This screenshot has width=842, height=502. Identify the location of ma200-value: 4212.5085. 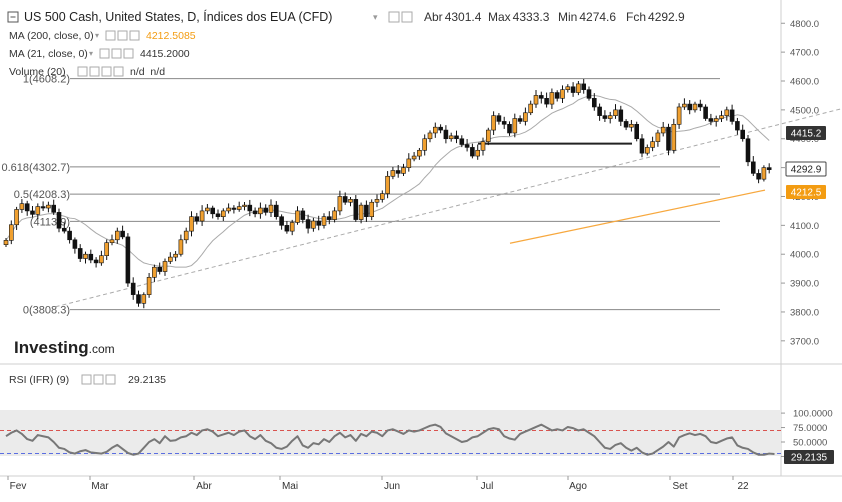
(171, 36).